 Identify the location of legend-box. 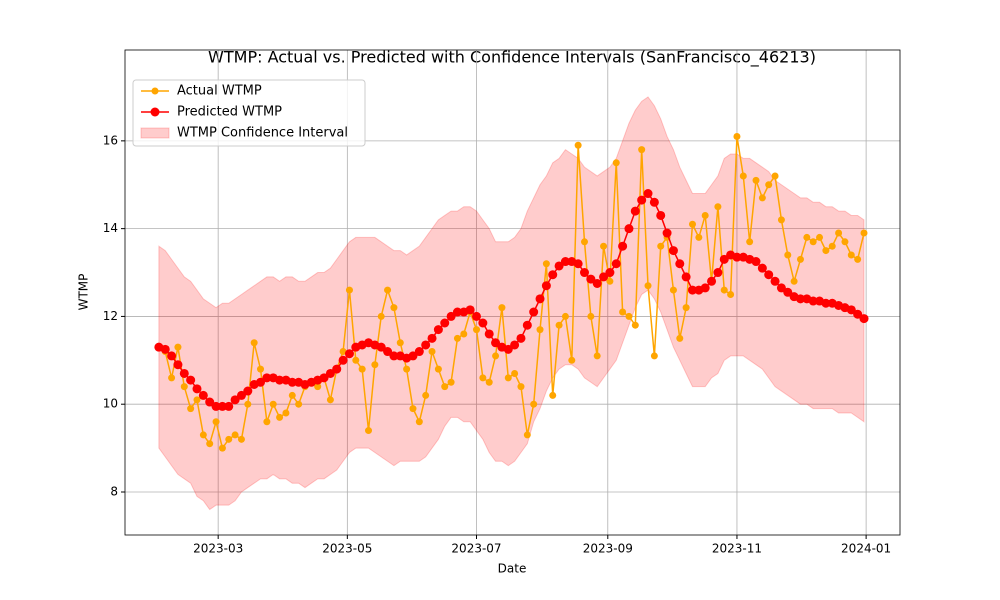
(249, 113).